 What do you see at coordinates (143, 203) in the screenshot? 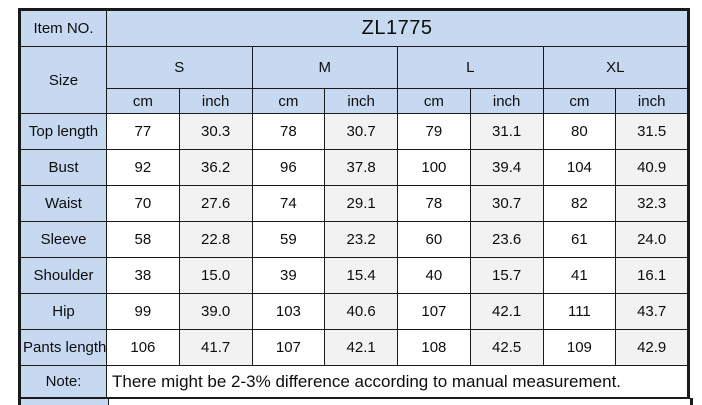
I see `data-cell: 70` at bounding box center [143, 203].